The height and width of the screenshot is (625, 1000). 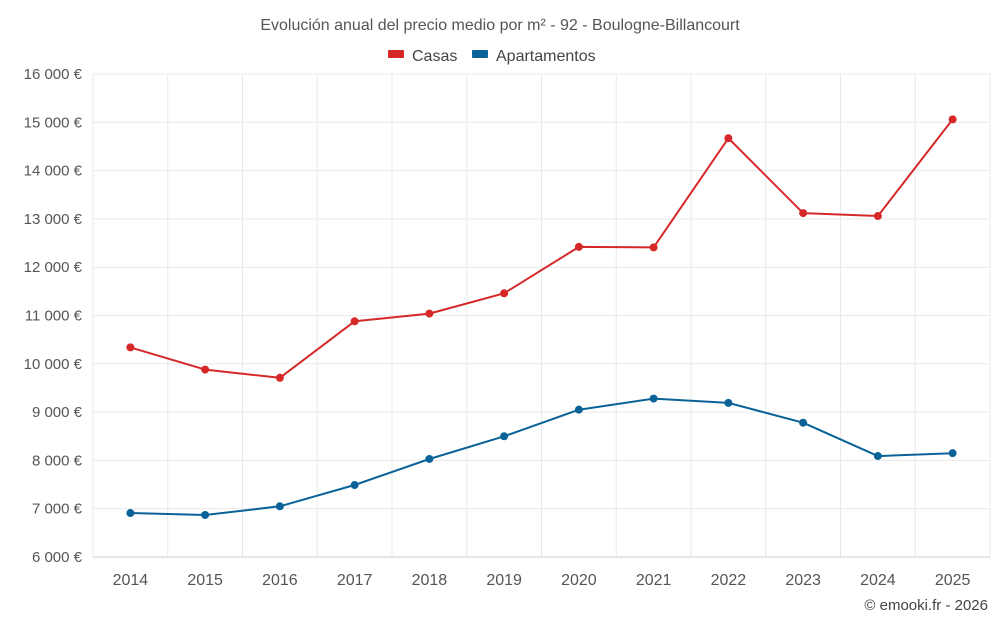 I want to click on data-point-apartamentos-2020, so click(x=578, y=409).